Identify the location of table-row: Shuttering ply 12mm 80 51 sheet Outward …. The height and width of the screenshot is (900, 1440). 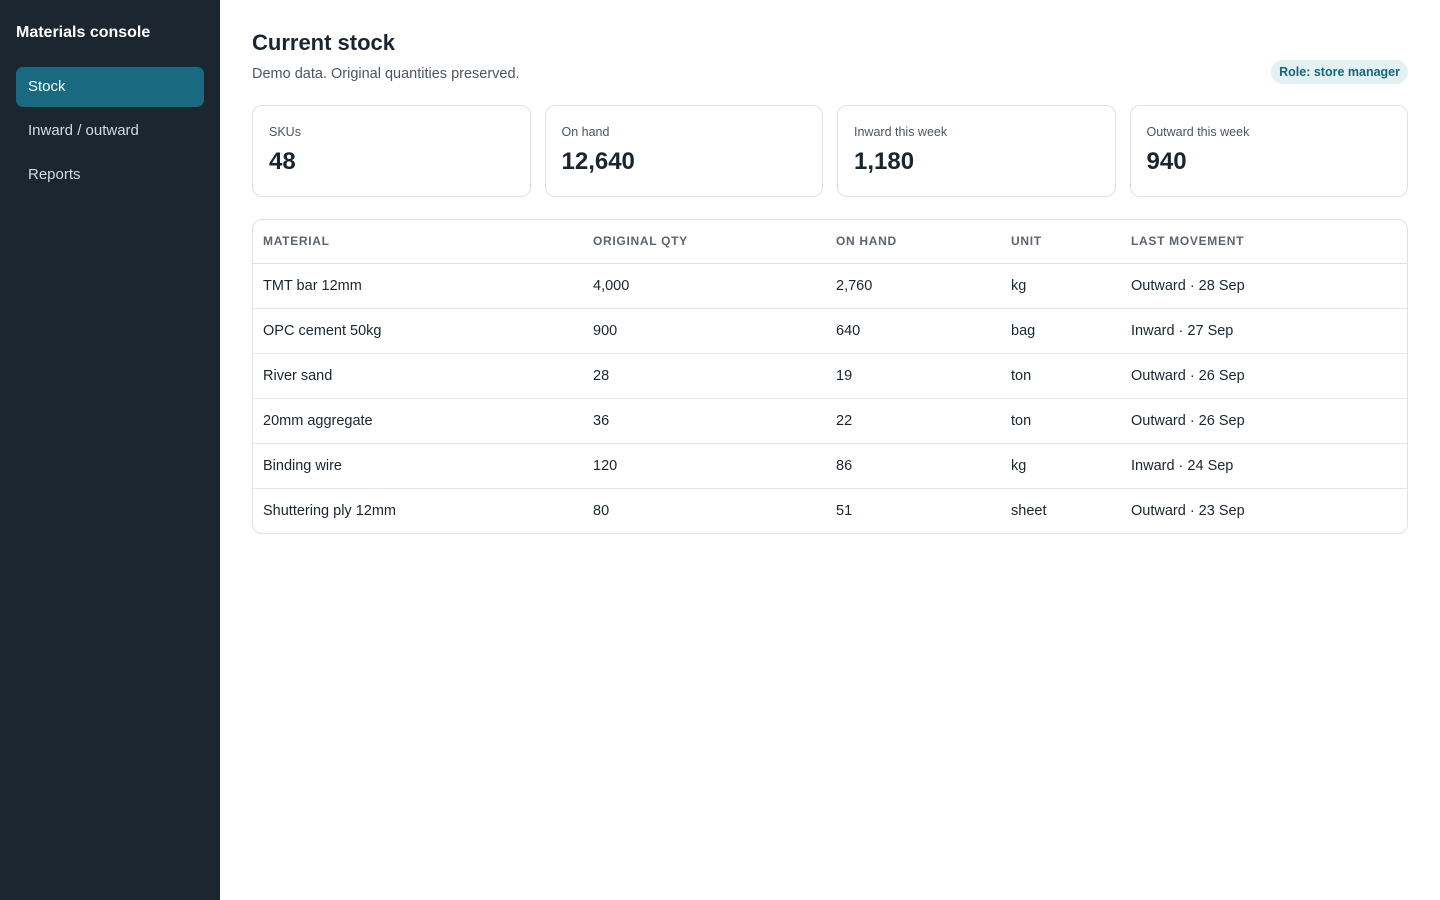
(830, 510).